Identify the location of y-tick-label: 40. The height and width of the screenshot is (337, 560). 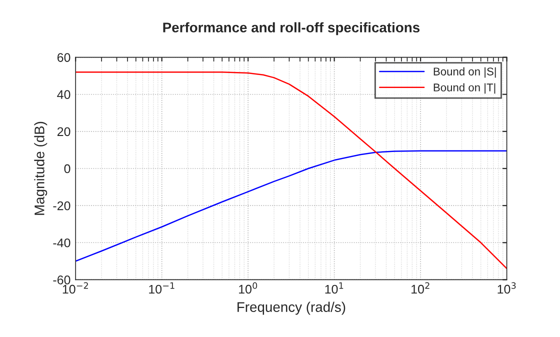
(63, 95).